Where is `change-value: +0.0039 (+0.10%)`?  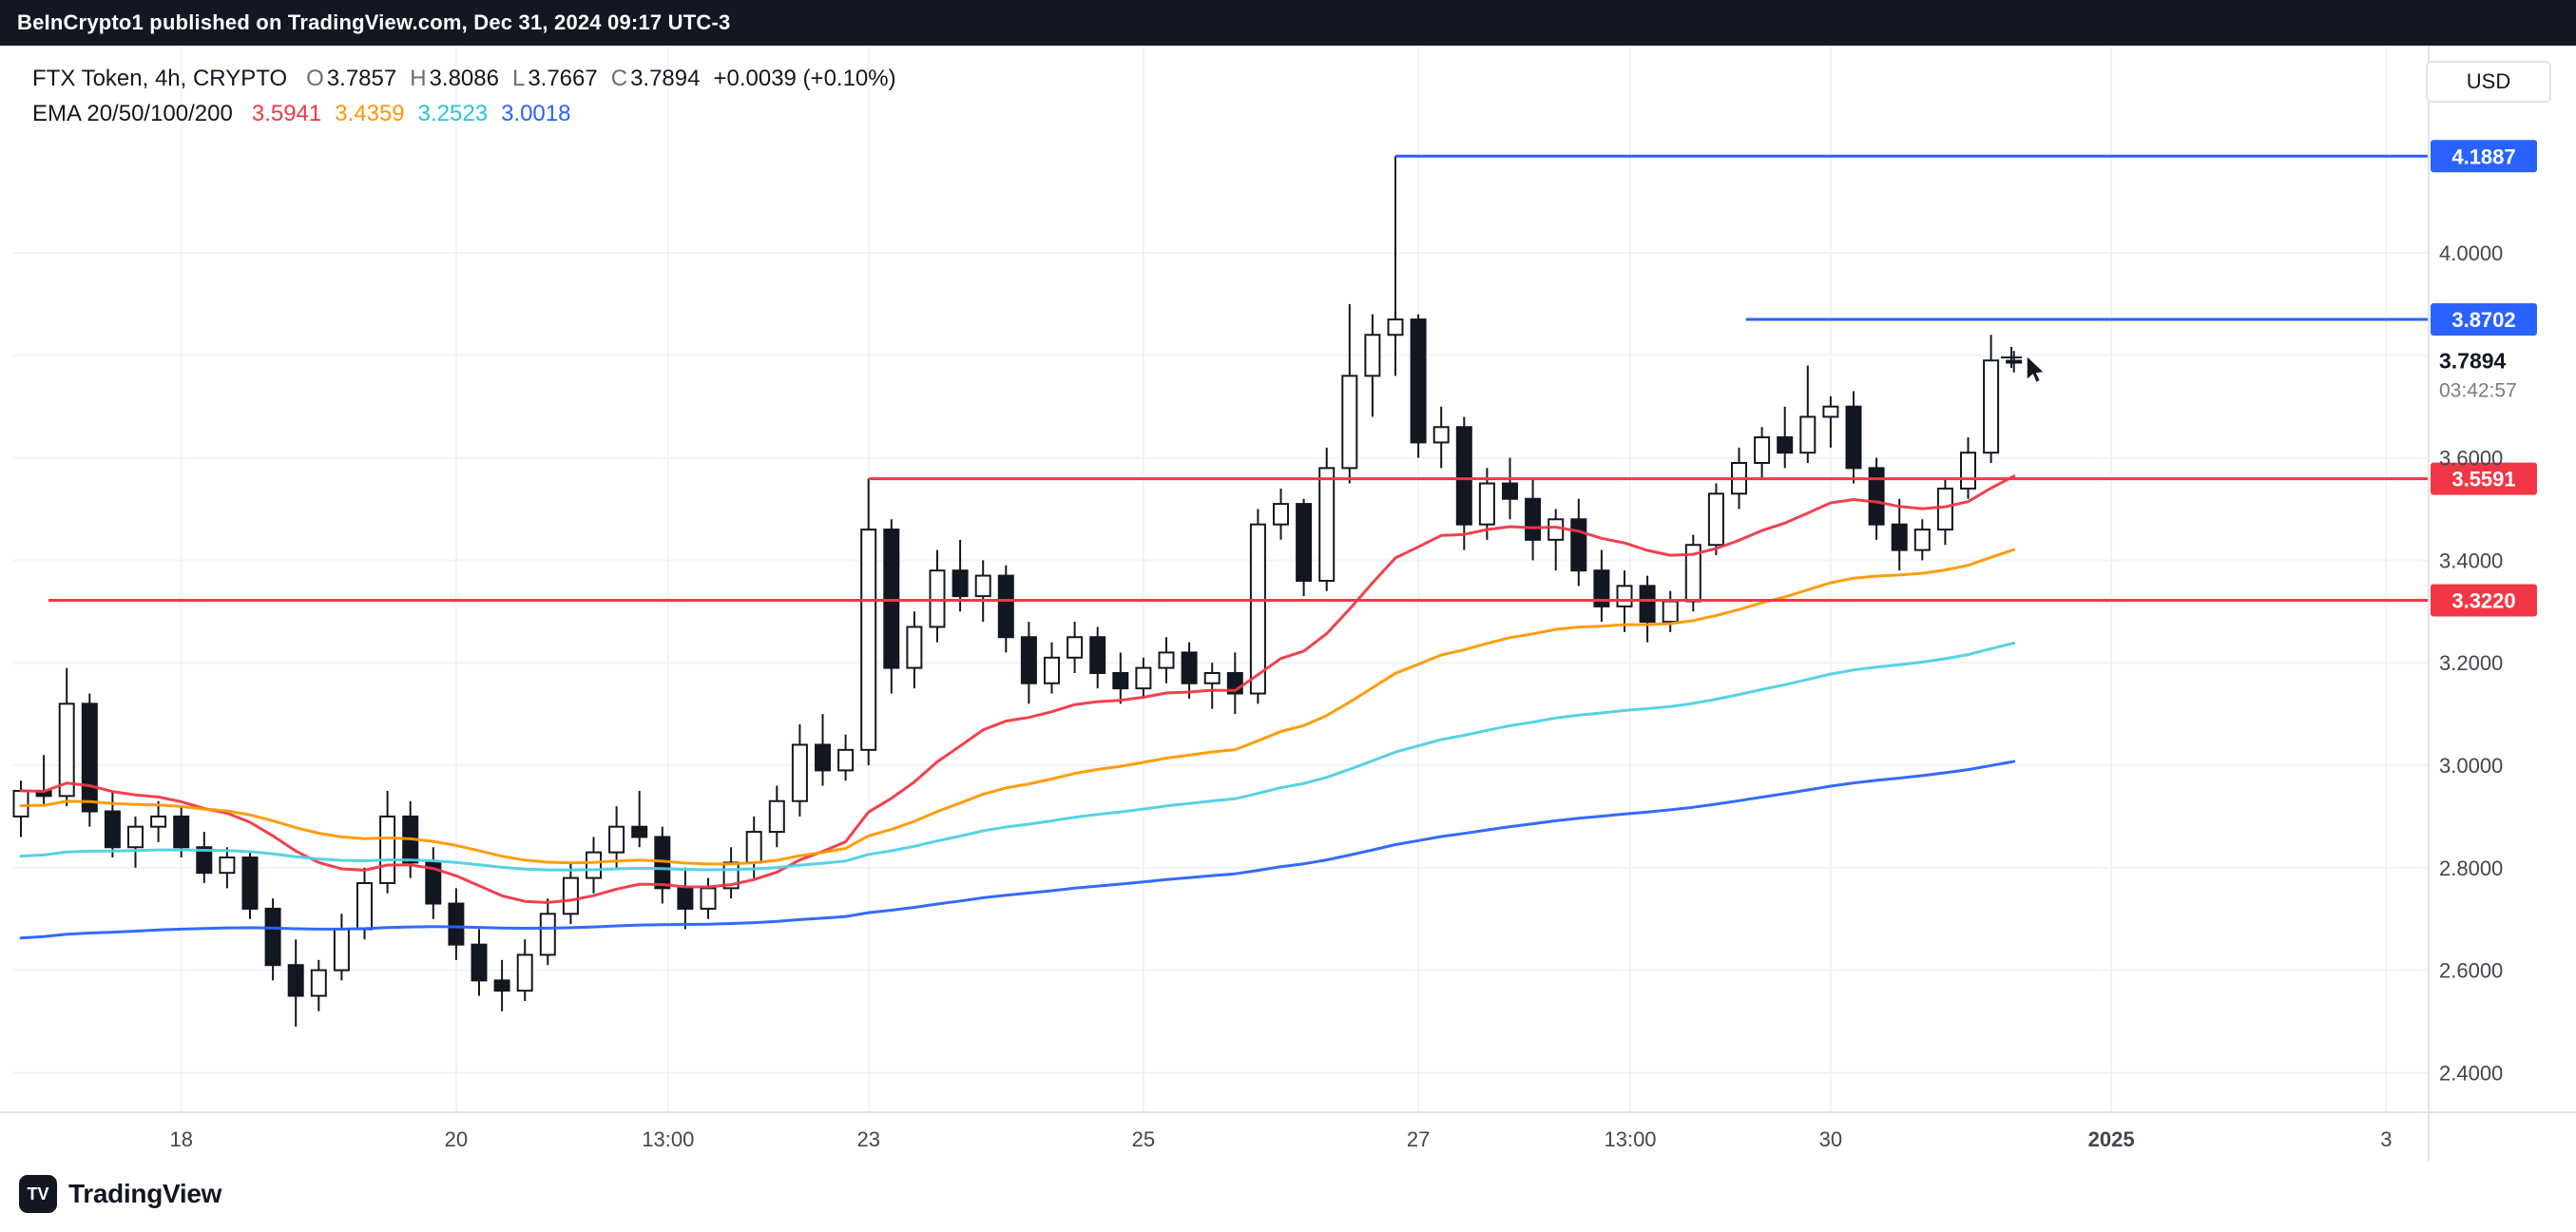 change-value: +0.0039 (+0.10%) is located at coordinates (805, 78).